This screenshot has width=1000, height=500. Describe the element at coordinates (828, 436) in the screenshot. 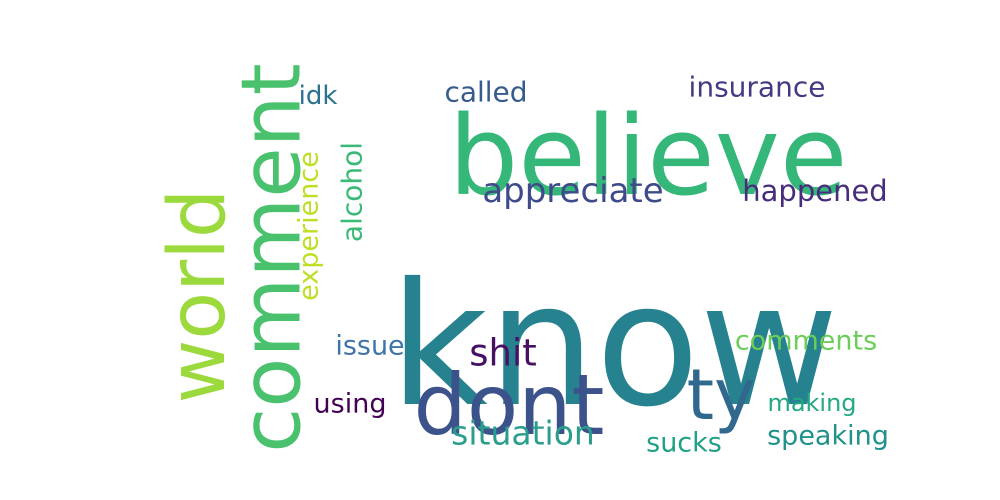

I see `word-cloud-word-speaking: speaking` at that location.